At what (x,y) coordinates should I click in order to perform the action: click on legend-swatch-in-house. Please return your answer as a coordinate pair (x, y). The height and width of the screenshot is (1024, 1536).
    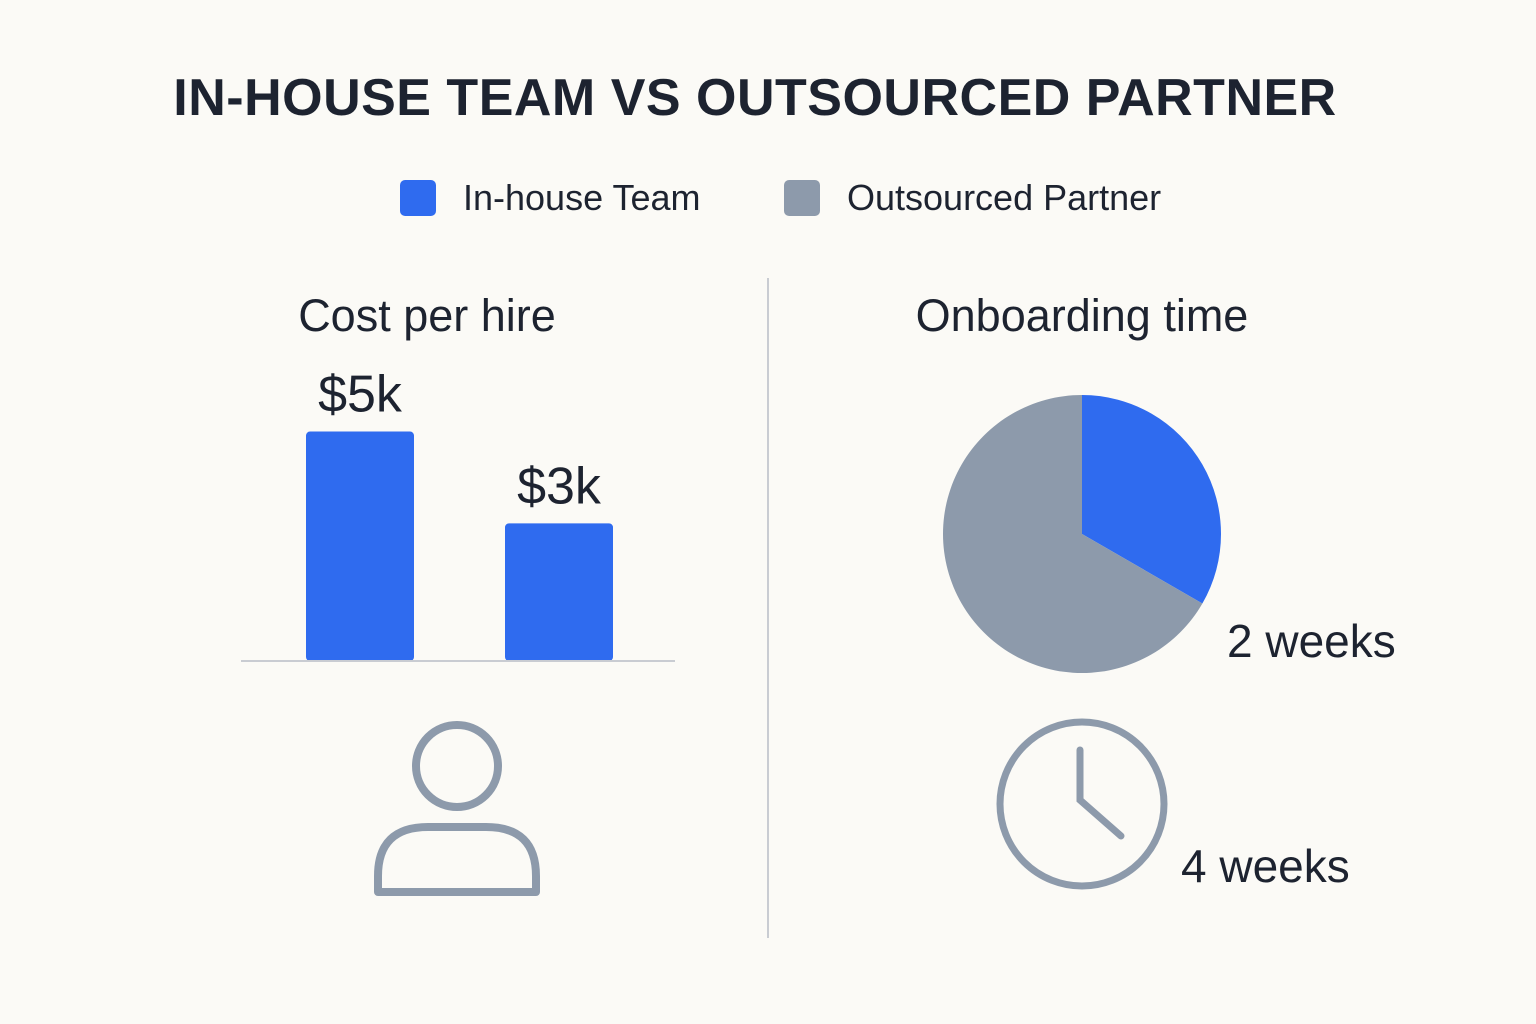
    Looking at the image, I should click on (418, 198).